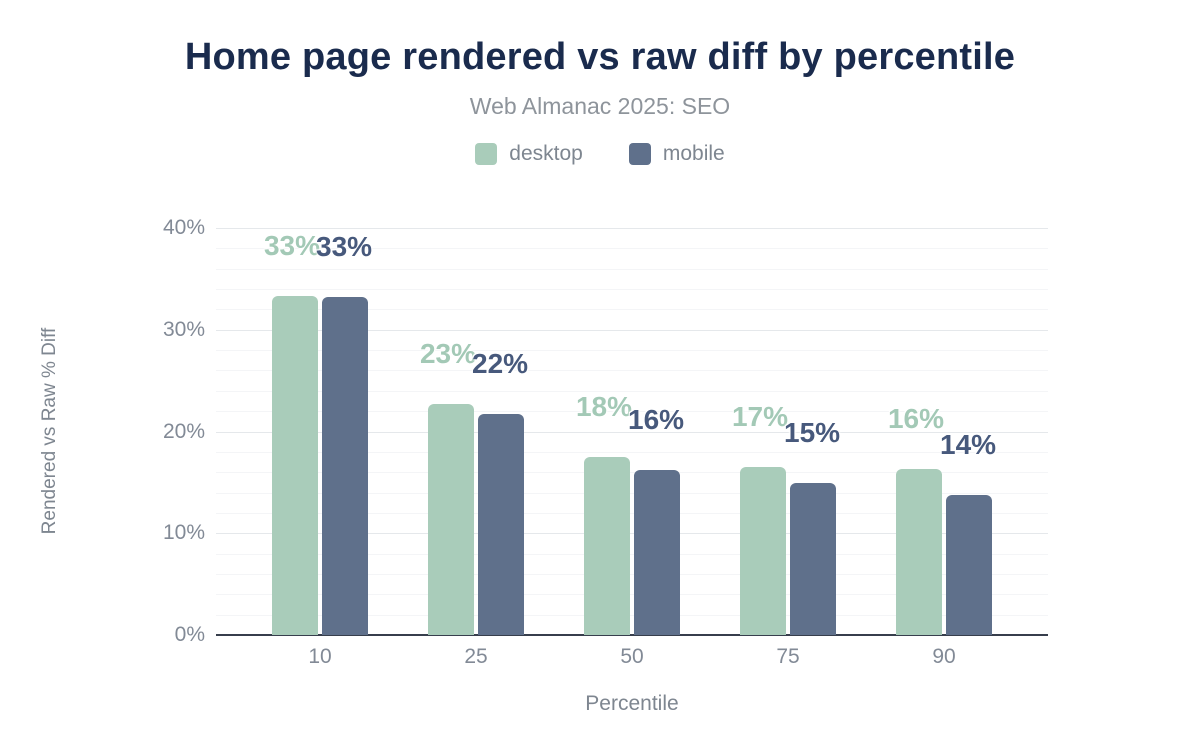  Describe the element at coordinates (693, 153) in the screenshot. I see `legend-label-mobile: mobile` at that location.